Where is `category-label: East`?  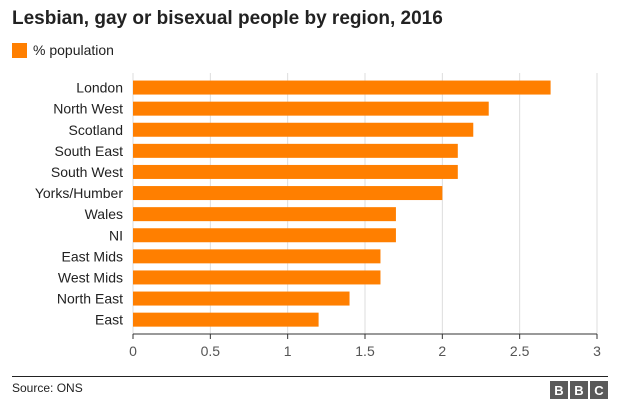 category-label: East is located at coordinates (109, 320).